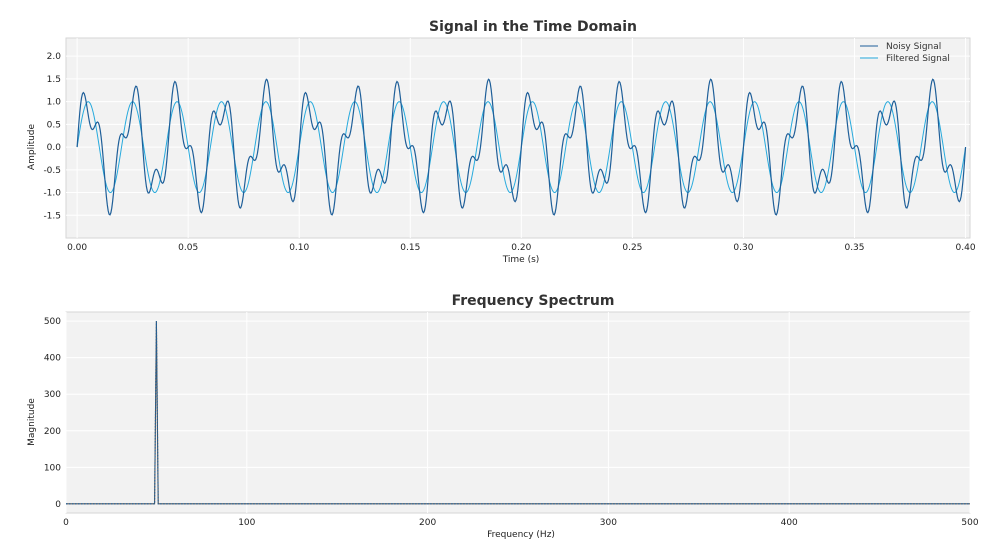 The height and width of the screenshot is (557, 1000). Describe the element at coordinates (188, 248) in the screenshot. I see `time-x-tick-label: 0.05` at that location.